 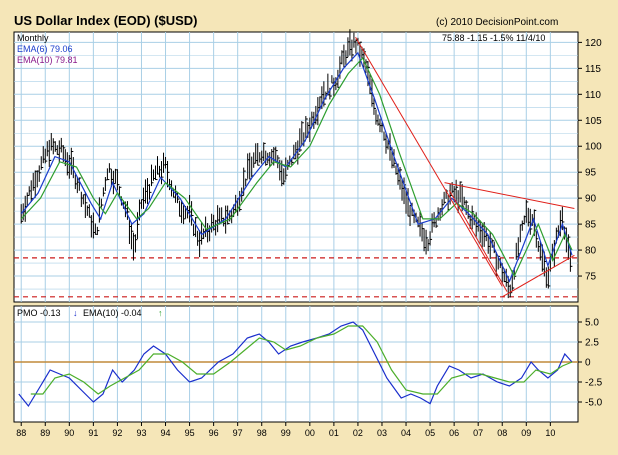 What do you see at coordinates (190, 433) in the screenshot?
I see `x-tick-label: 95` at bounding box center [190, 433].